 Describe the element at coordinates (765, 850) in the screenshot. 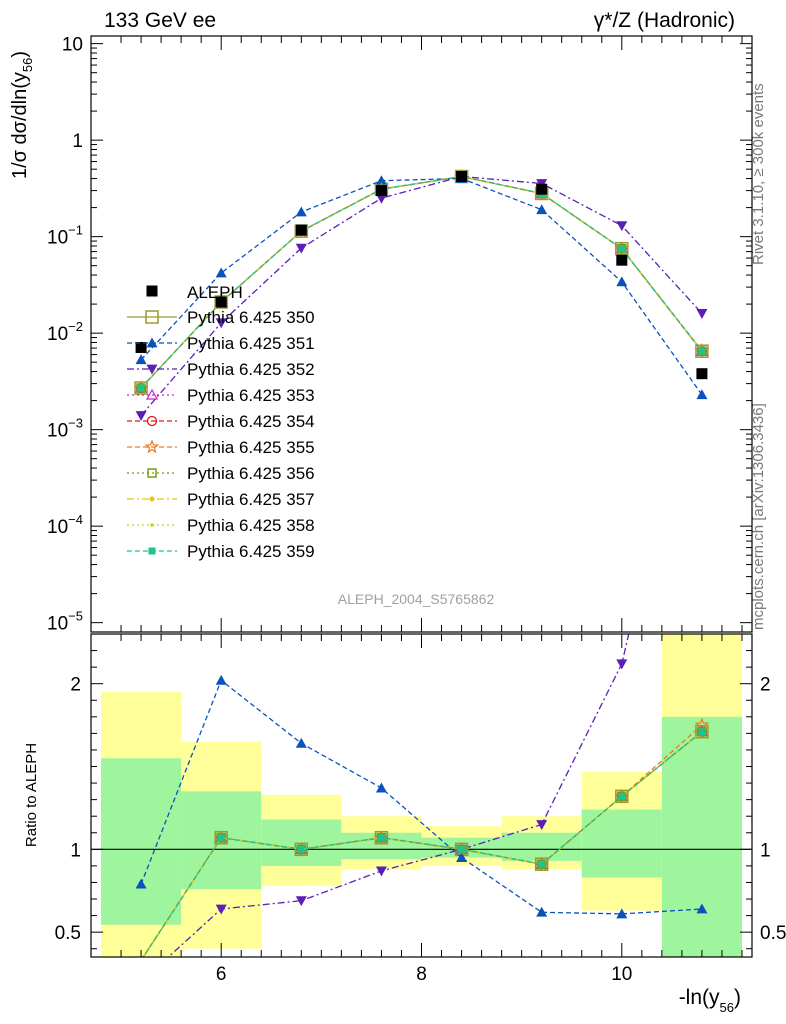

I see `ratio-ytick-label-right: 1` at that location.